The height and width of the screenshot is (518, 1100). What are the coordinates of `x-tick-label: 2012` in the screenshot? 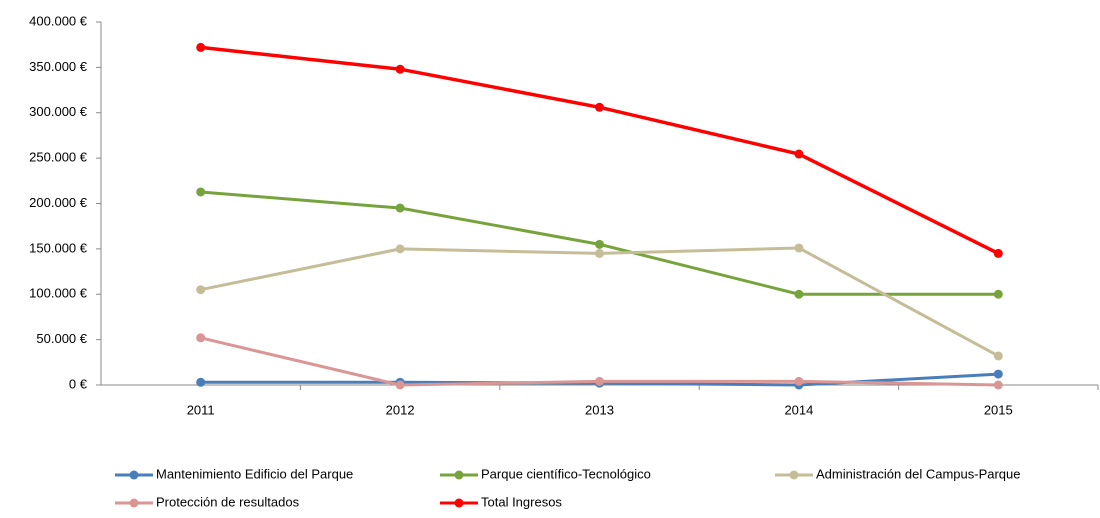 It's located at (400, 409).